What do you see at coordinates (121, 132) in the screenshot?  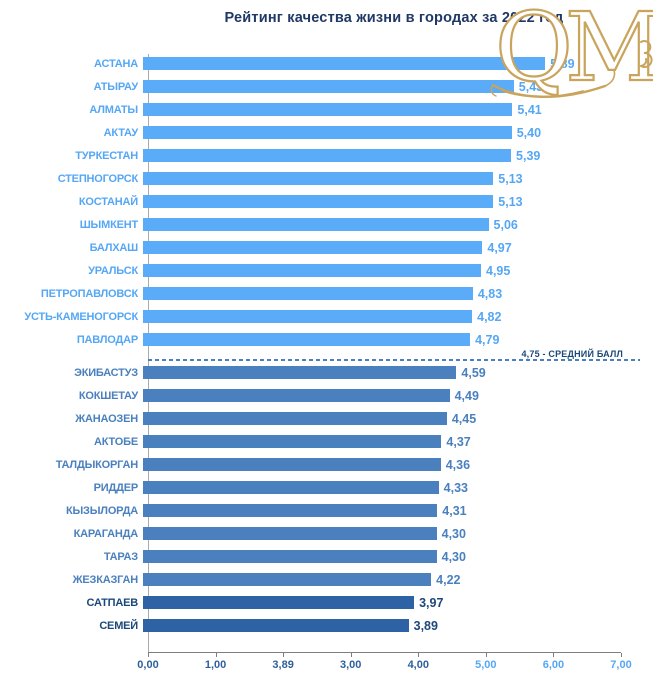 I see `bar-city-label: АКТАУ` at bounding box center [121, 132].